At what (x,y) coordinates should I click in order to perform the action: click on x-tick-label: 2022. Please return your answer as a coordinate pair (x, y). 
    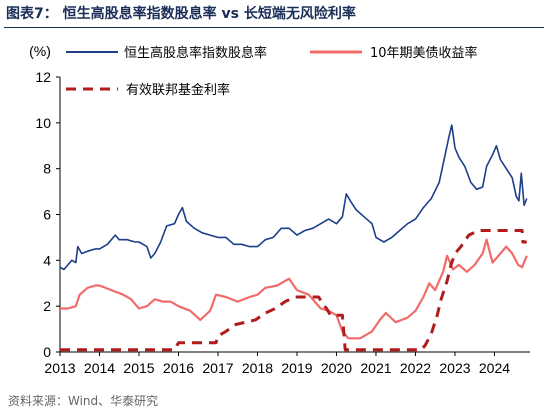
    Looking at the image, I should click on (415, 368).